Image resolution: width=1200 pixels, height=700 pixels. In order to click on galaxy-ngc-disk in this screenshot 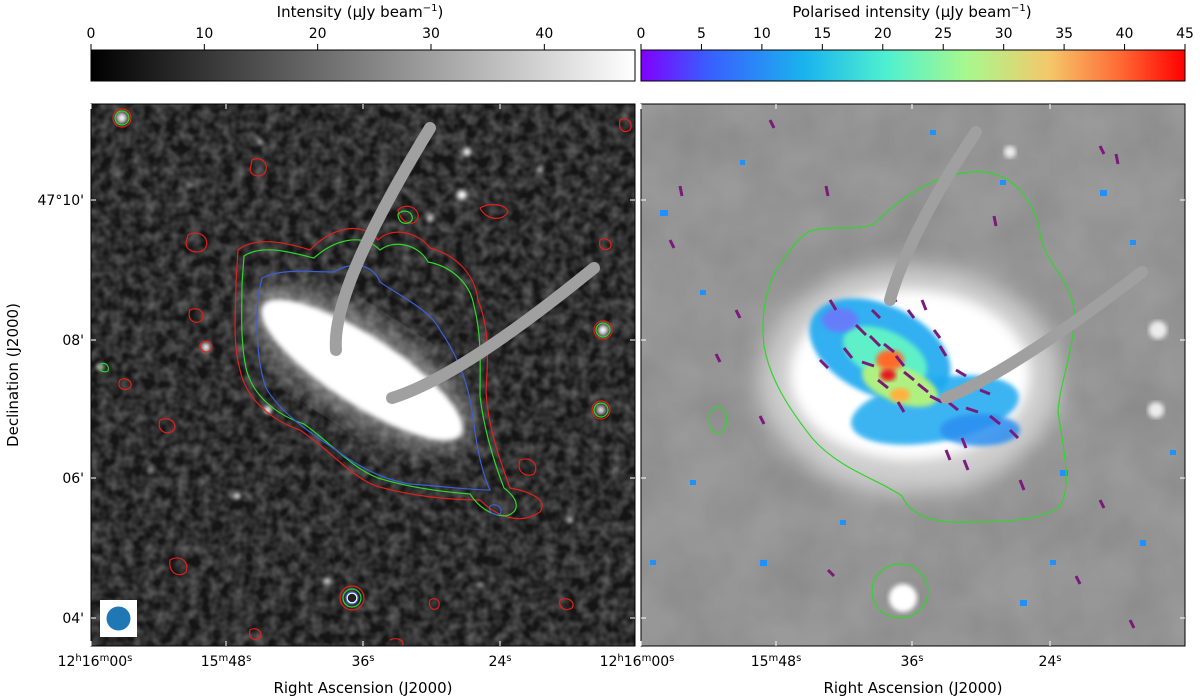, I will do `click(360, 368)`.